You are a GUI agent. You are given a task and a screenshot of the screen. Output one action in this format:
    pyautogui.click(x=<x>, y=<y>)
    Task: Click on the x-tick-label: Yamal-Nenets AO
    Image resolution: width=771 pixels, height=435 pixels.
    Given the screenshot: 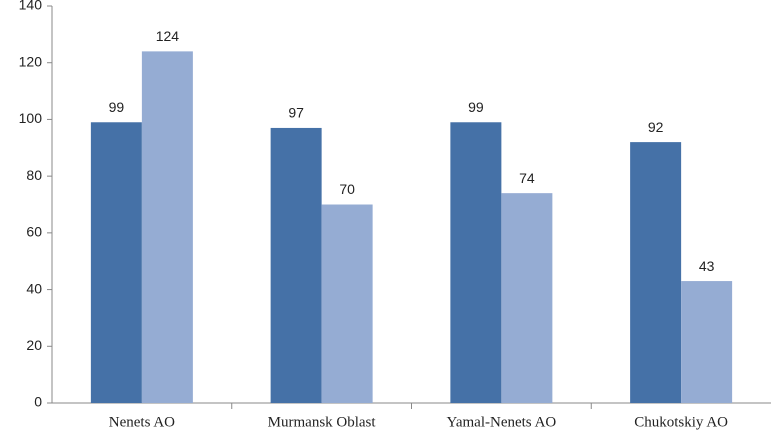 What is the action you would take?
    pyautogui.click(x=502, y=422)
    